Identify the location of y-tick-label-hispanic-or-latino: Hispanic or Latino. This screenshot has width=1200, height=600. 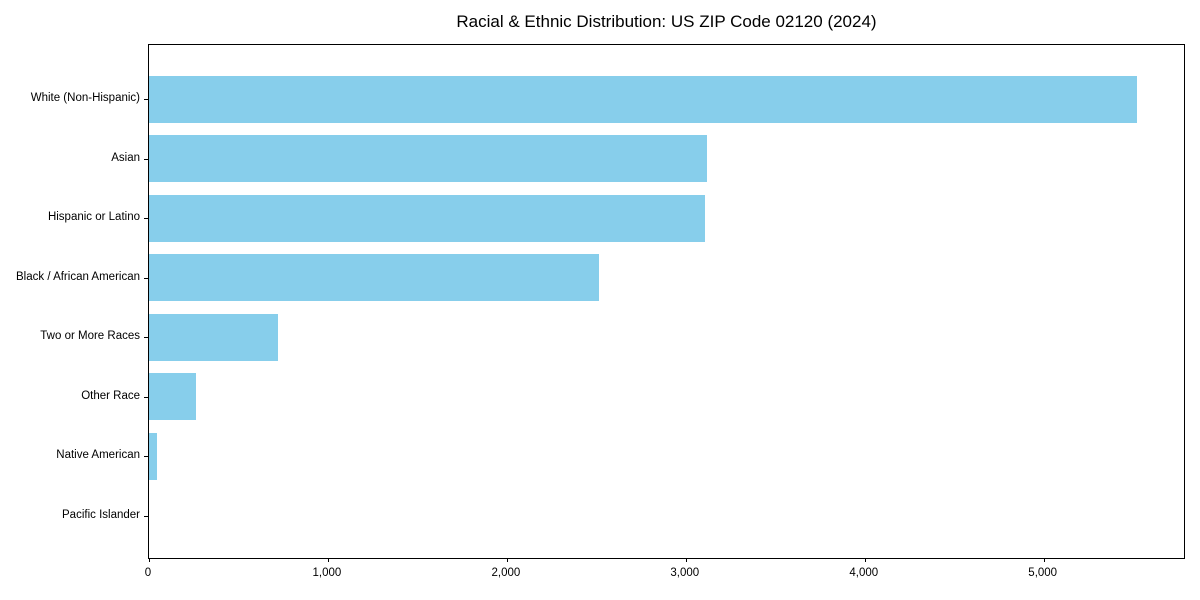
(93, 217).